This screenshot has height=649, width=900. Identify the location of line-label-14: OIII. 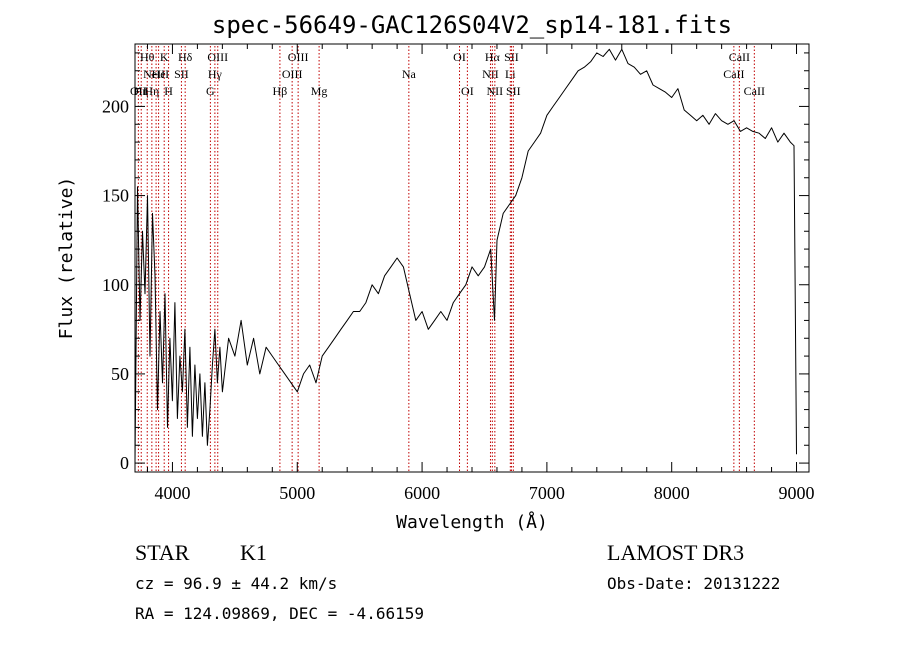
(292, 74).